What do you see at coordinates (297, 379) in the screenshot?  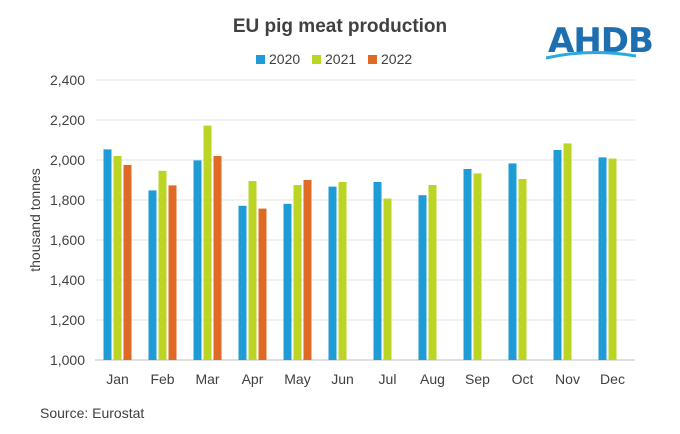 I see `x-tick-label: May` at bounding box center [297, 379].